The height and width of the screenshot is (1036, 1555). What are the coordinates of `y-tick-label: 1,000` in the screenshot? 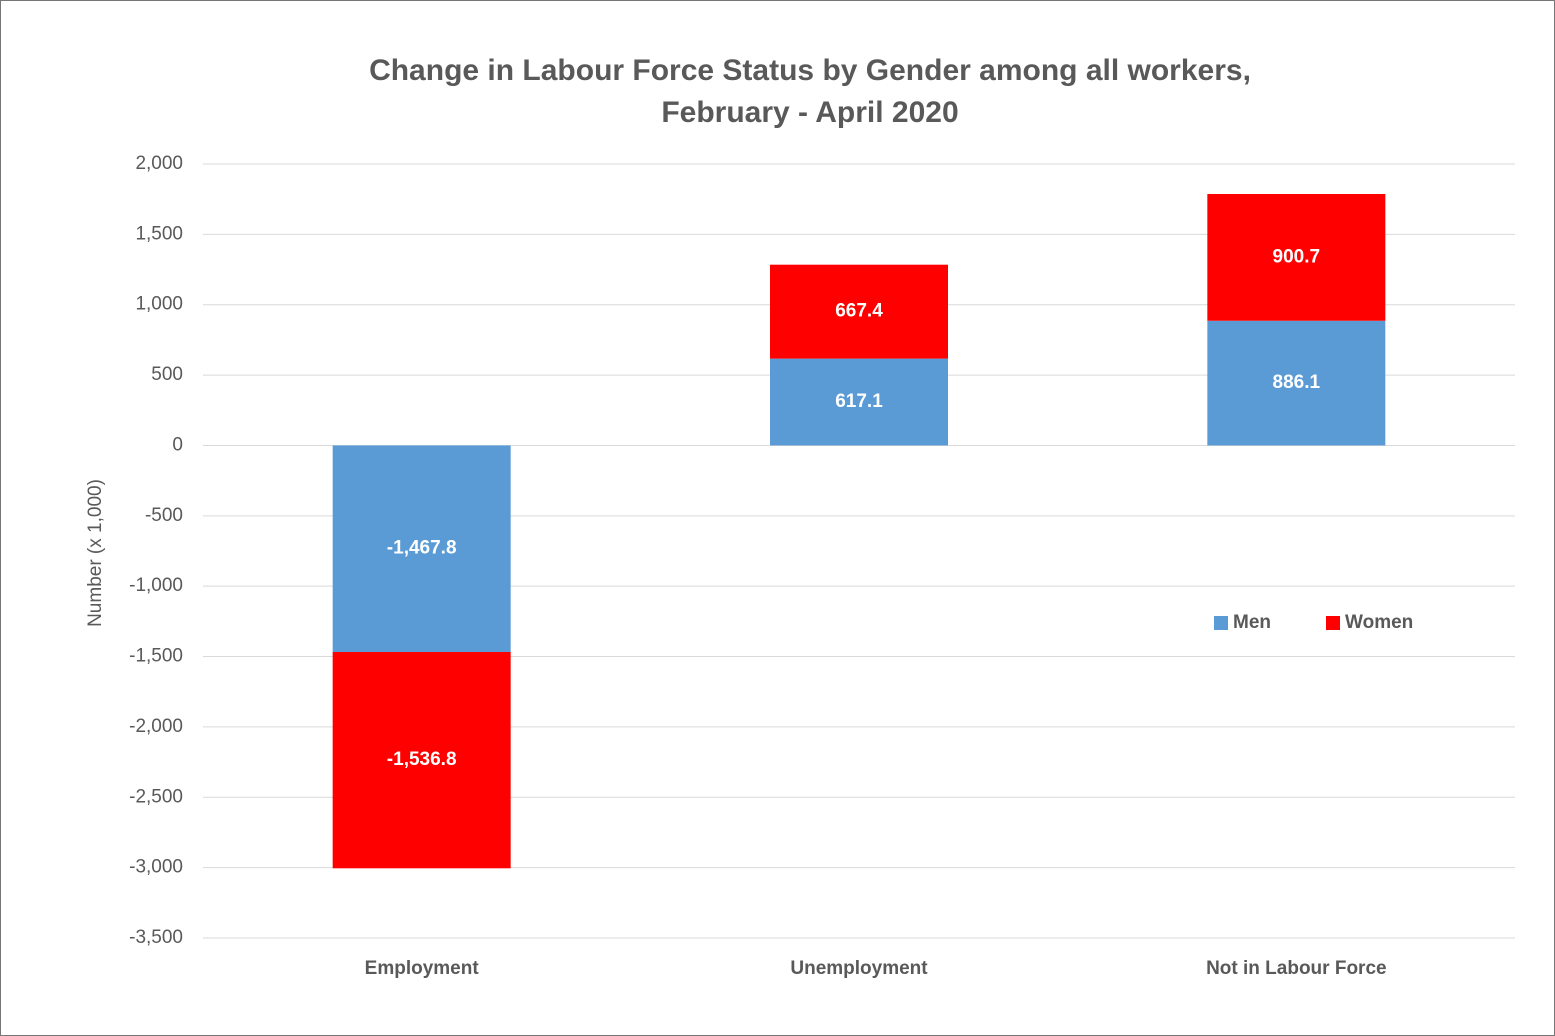 It's located at (159, 304).